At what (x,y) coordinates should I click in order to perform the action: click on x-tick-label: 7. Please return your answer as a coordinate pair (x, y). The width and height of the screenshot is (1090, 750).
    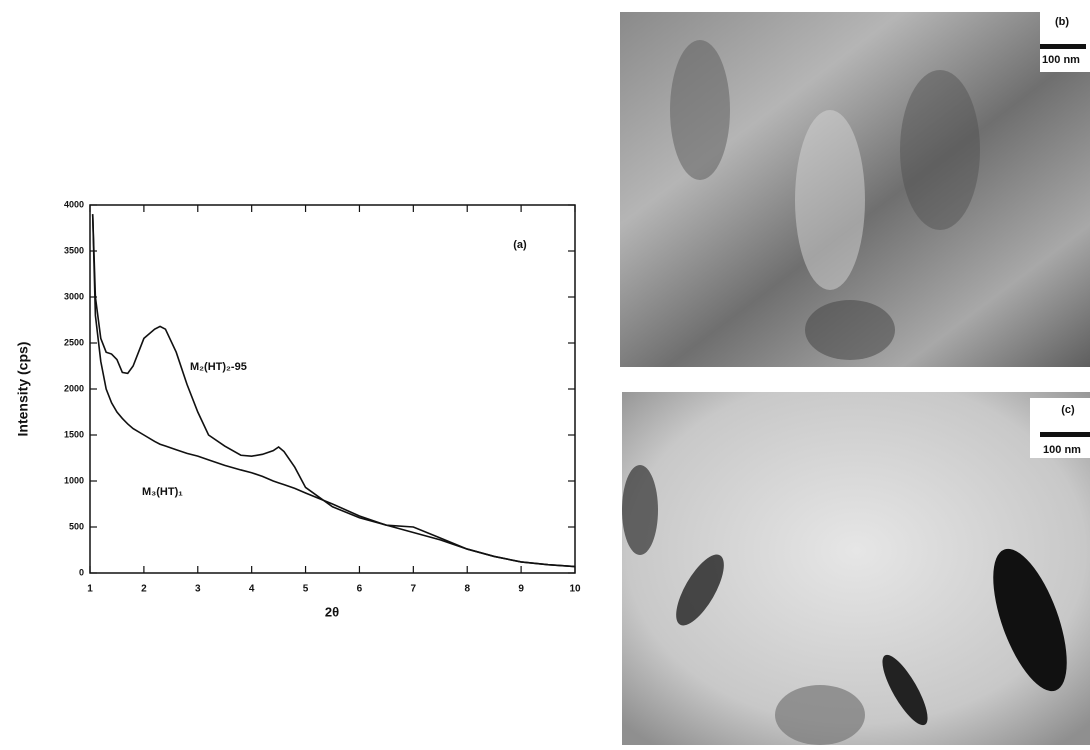
    Looking at the image, I should click on (414, 589).